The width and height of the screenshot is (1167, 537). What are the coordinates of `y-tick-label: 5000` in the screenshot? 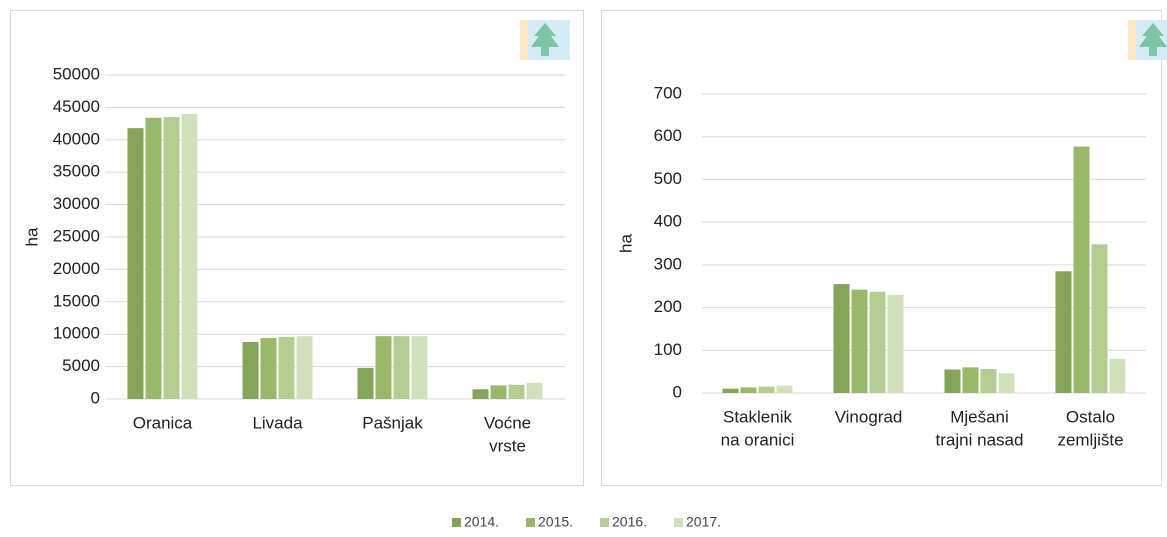 It's located at (81, 365).